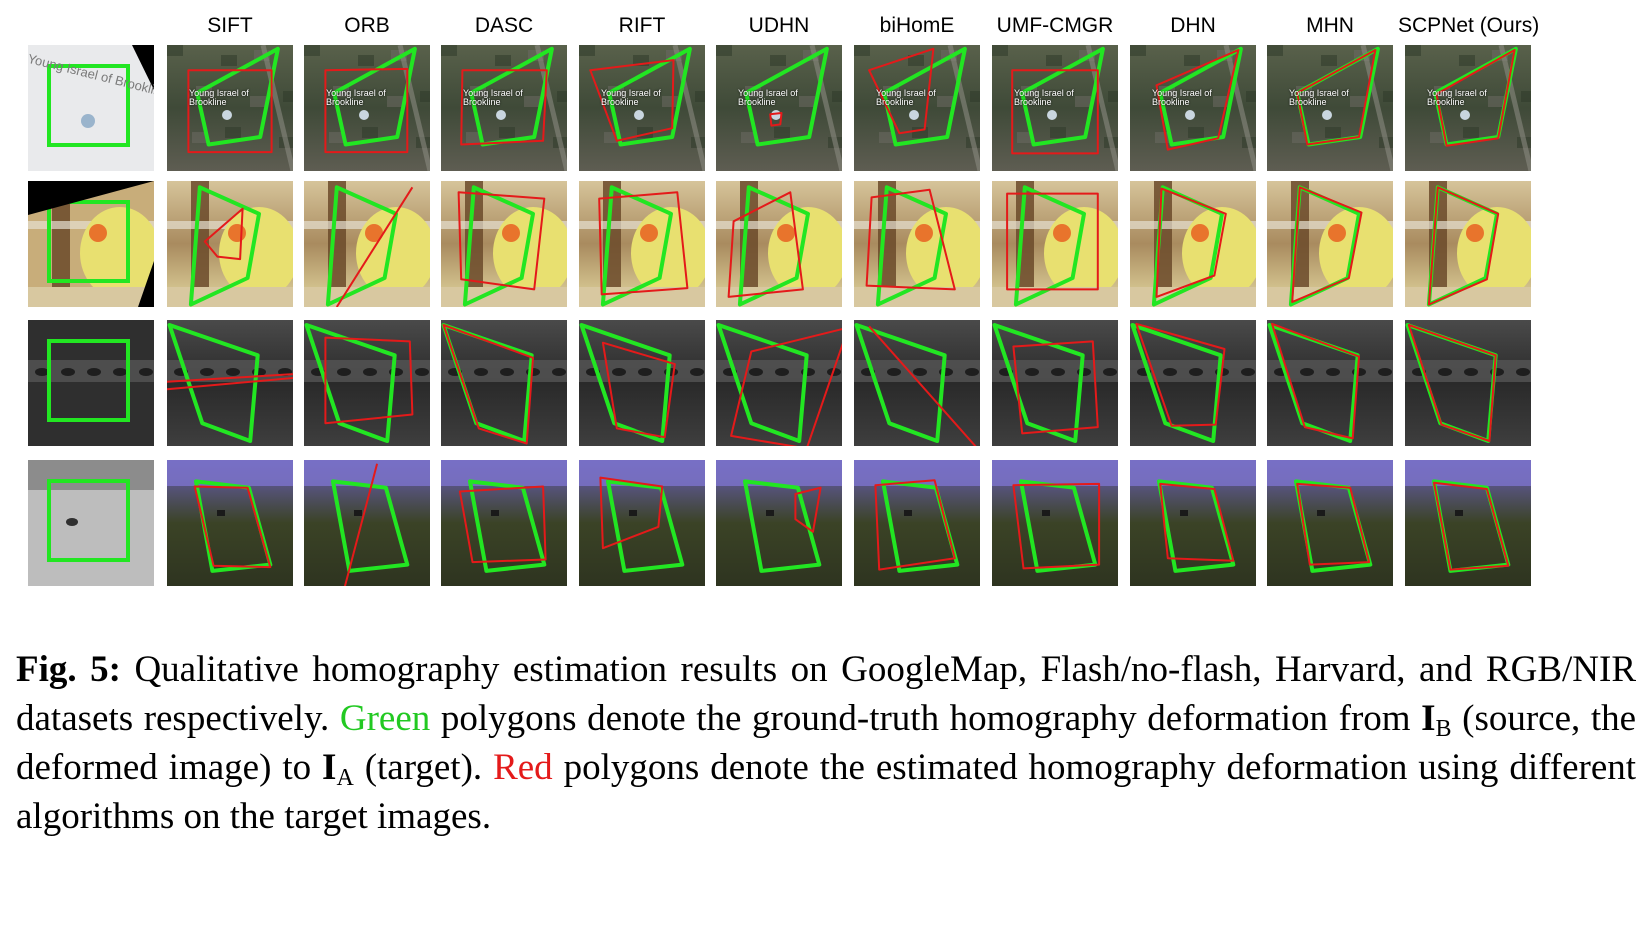 The width and height of the screenshot is (1651, 935). I want to click on caption-green-word: Green, so click(385, 718).